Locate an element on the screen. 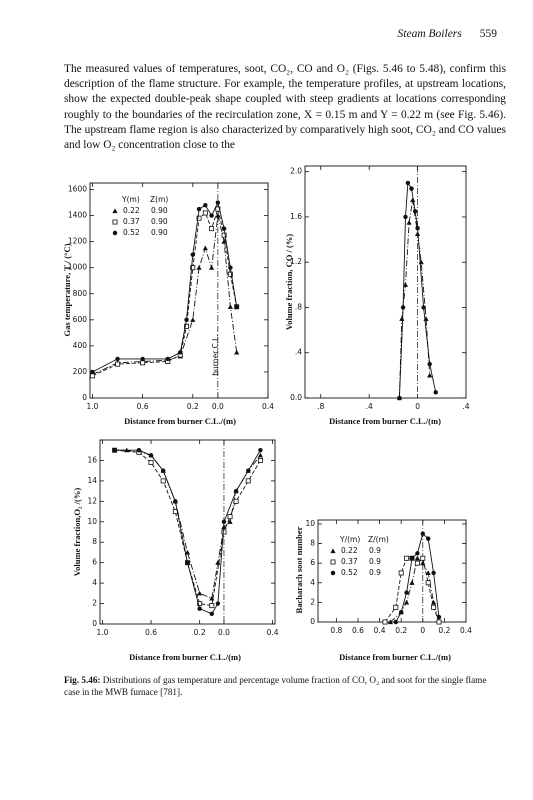 The height and width of the screenshot is (800, 533). x-axis-title: Distance from burner C.L./(m) is located at coordinates (385, 421).